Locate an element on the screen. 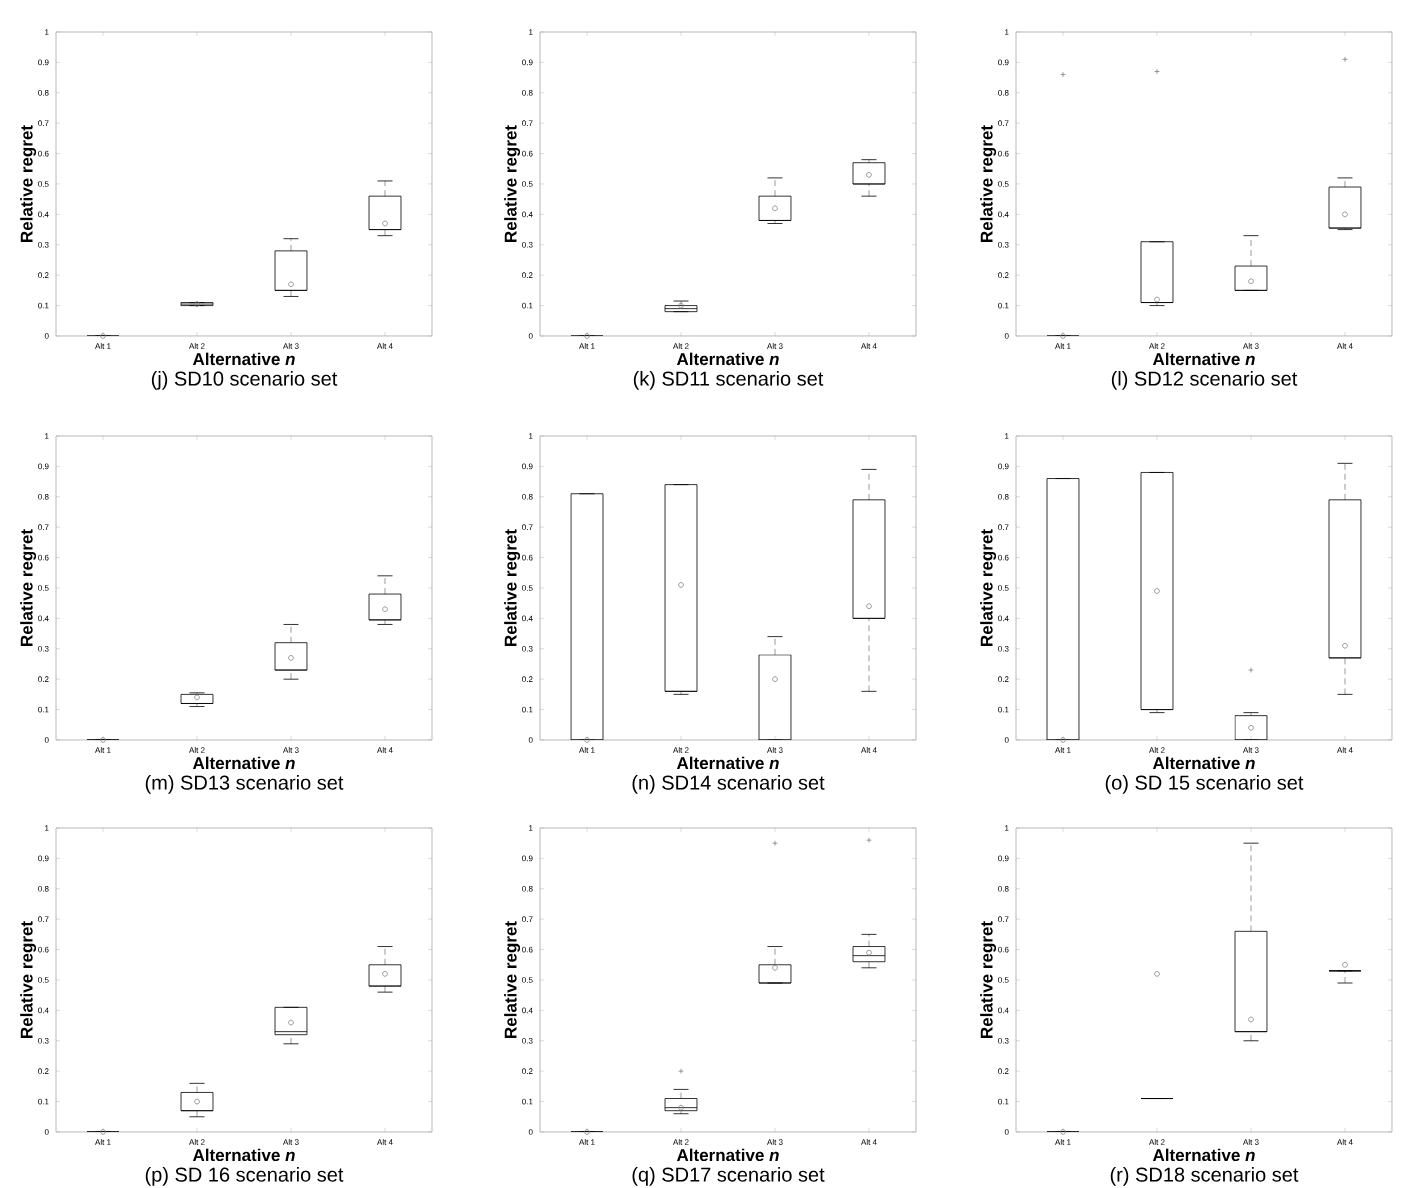  text: (j) SD10 scenario set is located at coordinates (244, 380).